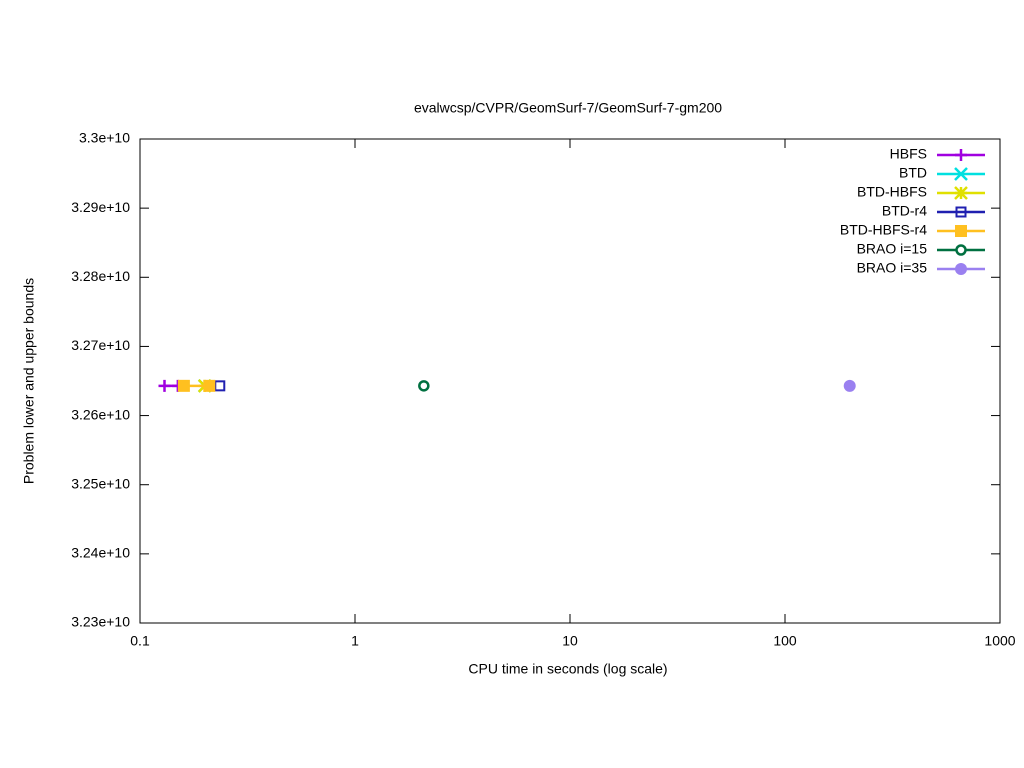 The width and height of the screenshot is (1024, 768). I want to click on legend-label: BTD, so click(913, 173).